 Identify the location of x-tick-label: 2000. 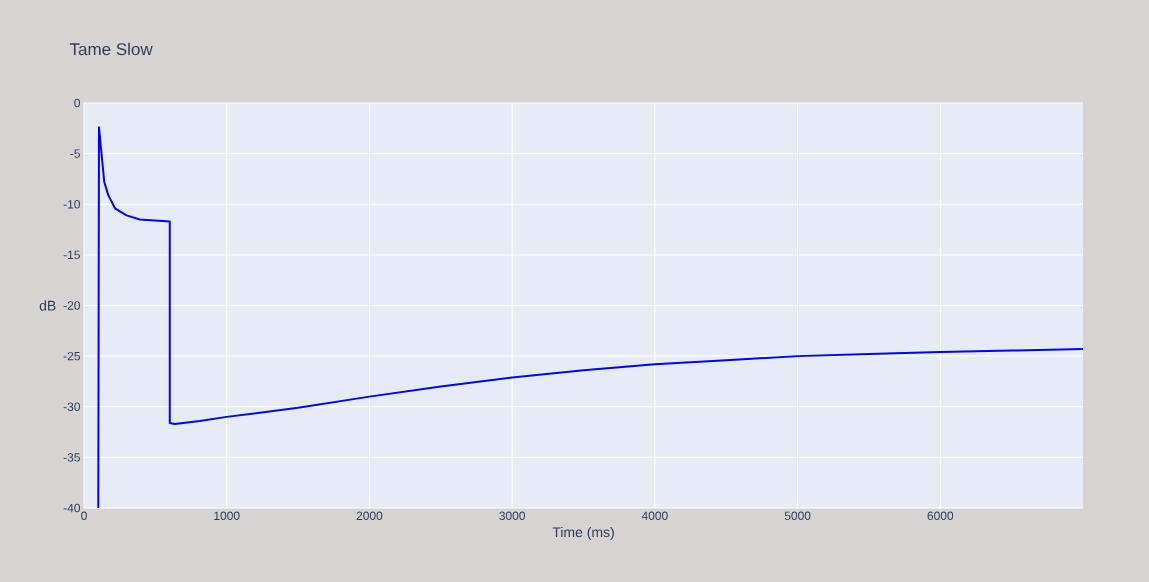
(369, 516).